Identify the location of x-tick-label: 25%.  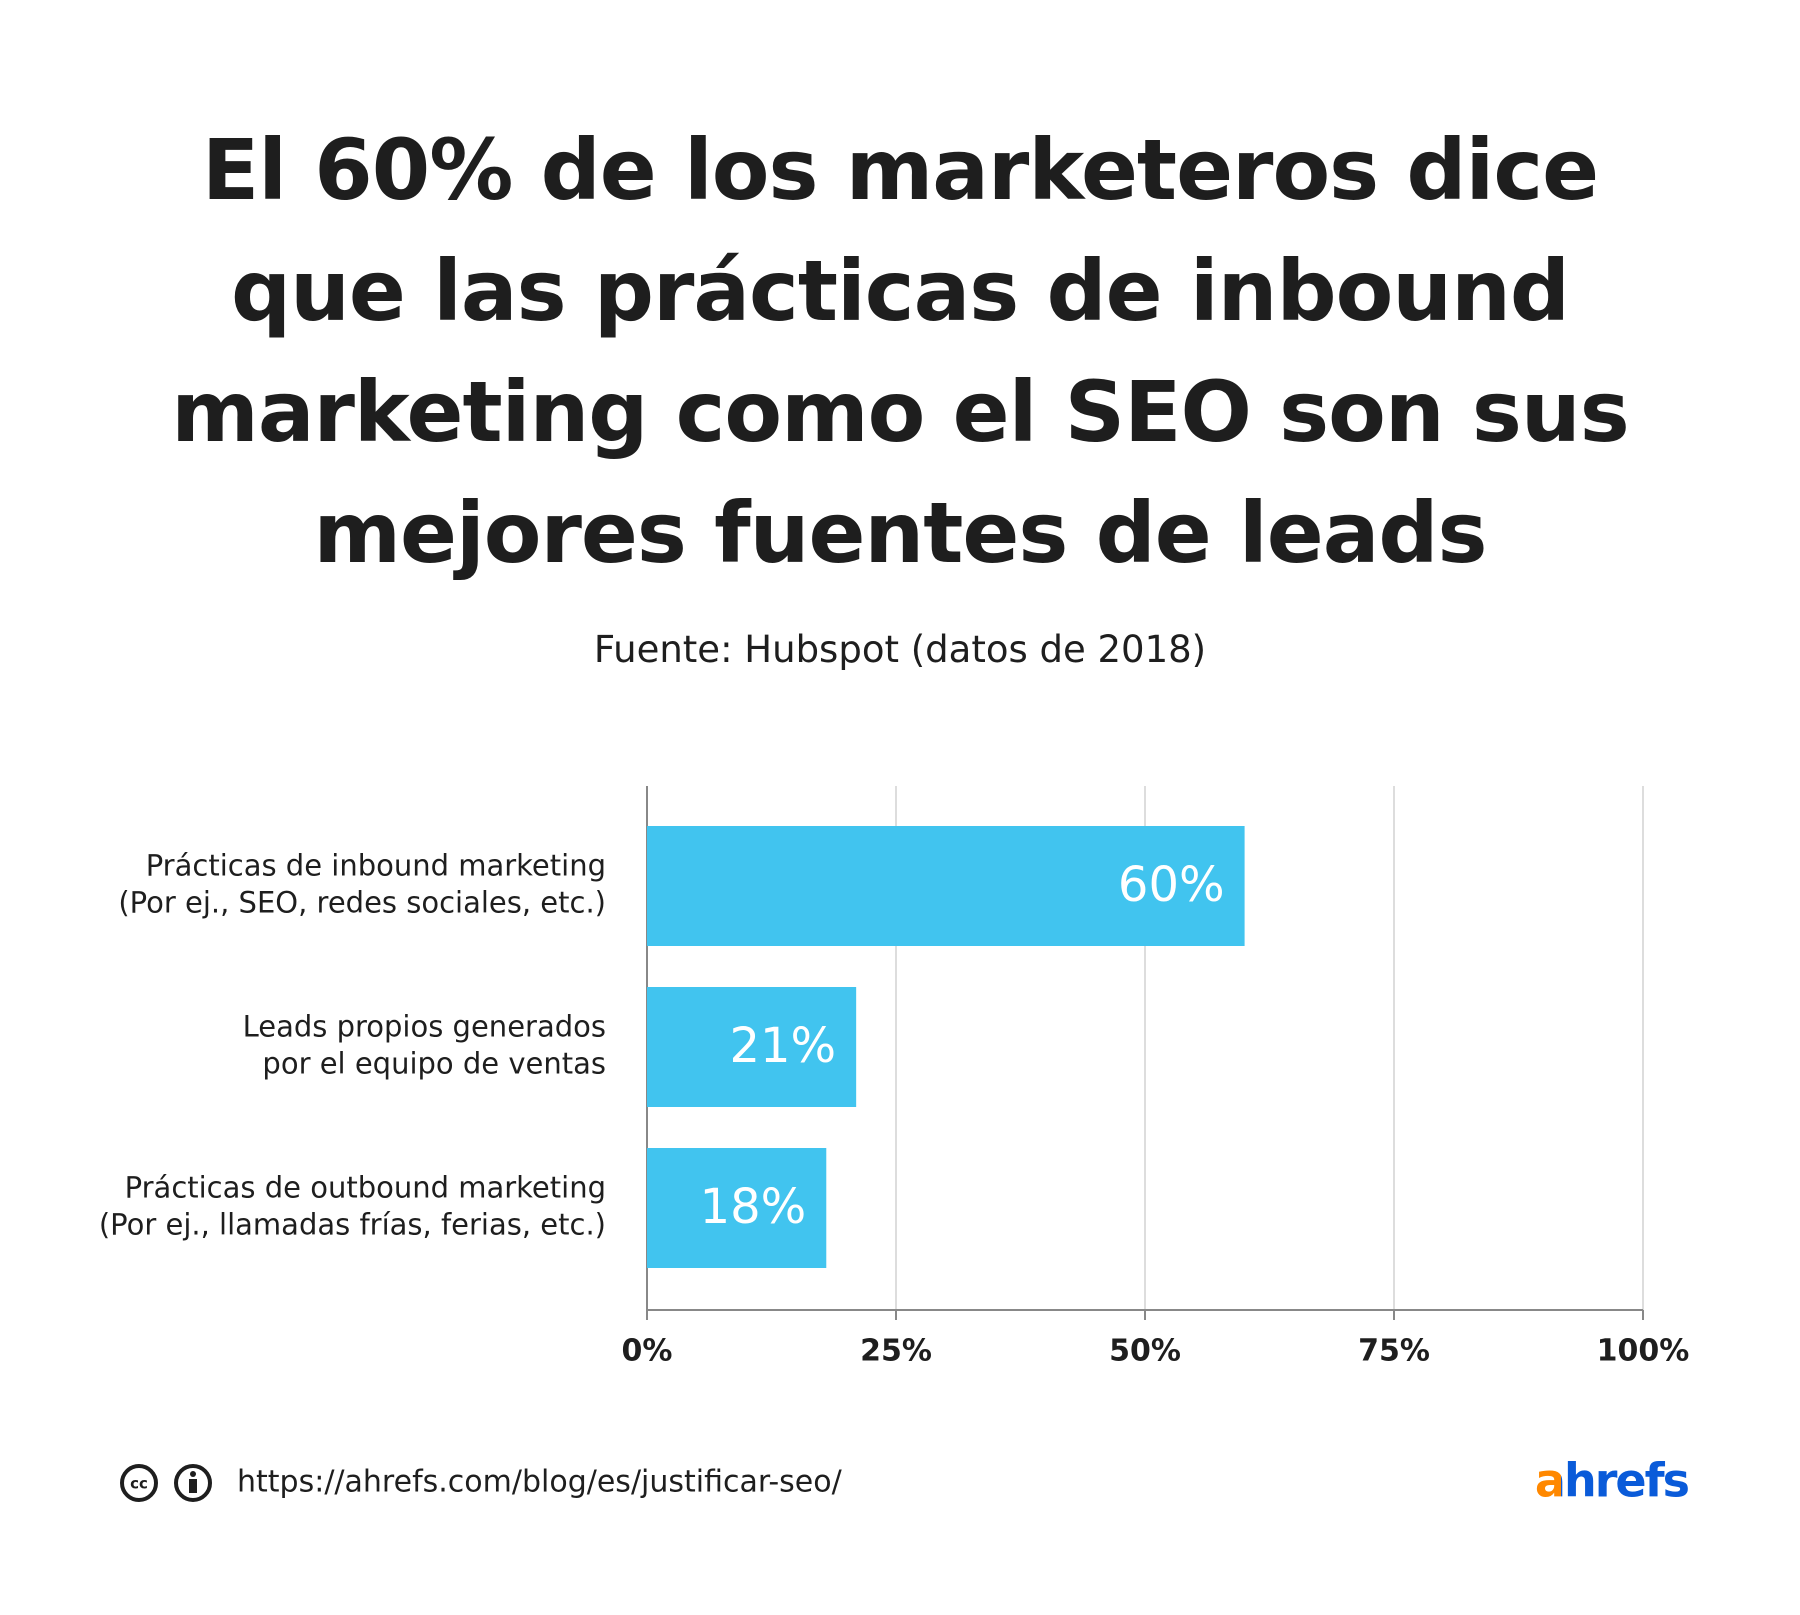
(896, 1351).